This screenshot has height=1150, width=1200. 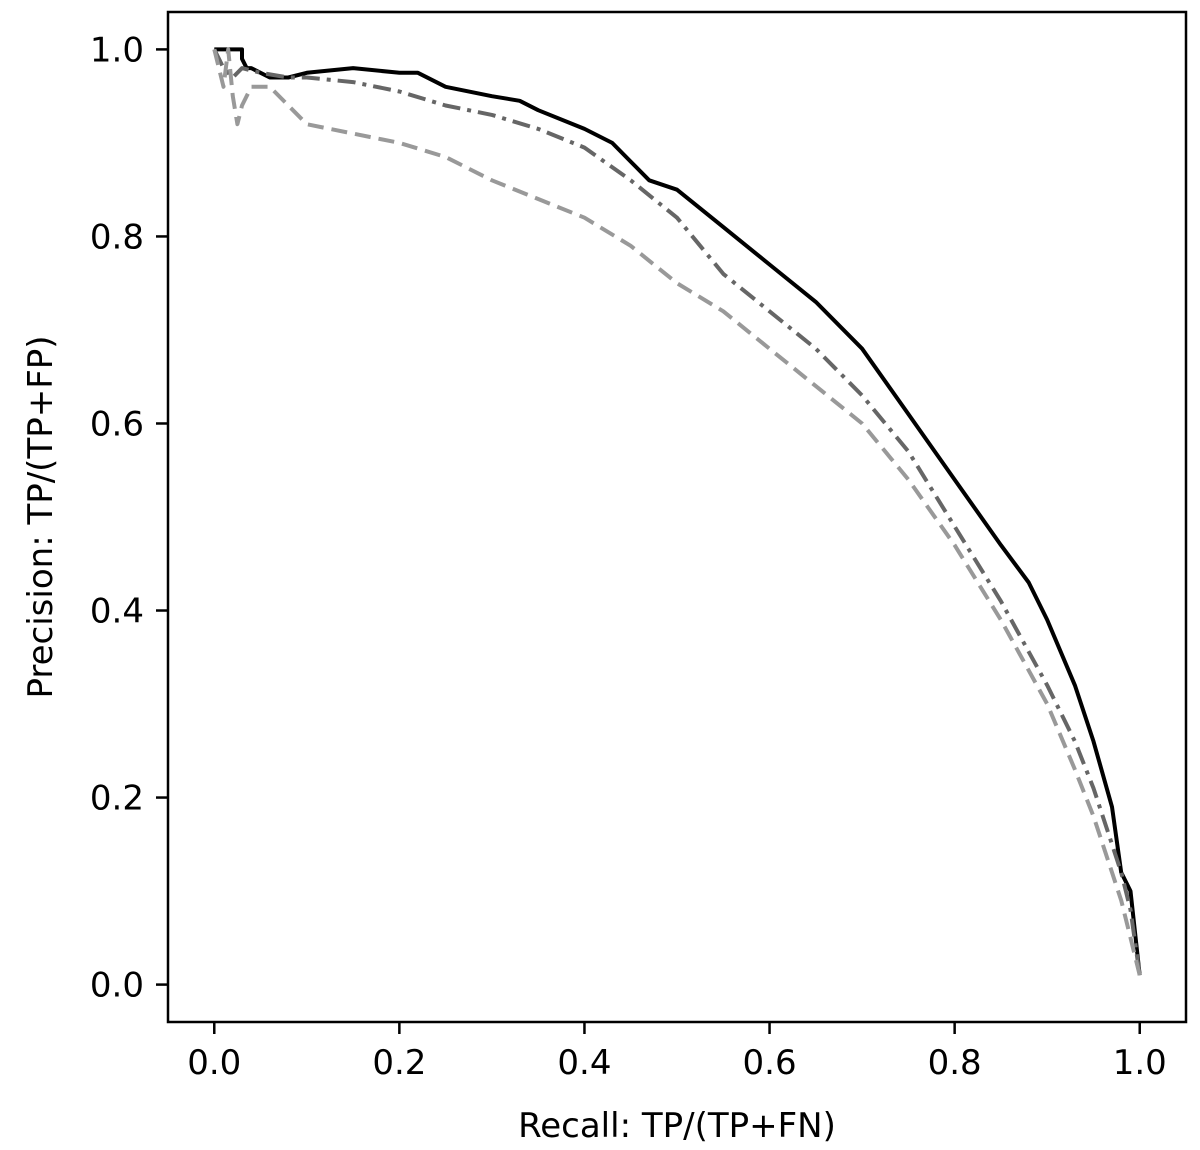 What do you see at coordinates (677, 1052) in the screenshot?
I see `x-axis-ticks: 0.0 0.2 0.4 0.6 0.8 1.0` at bounding box center [677, 1052].